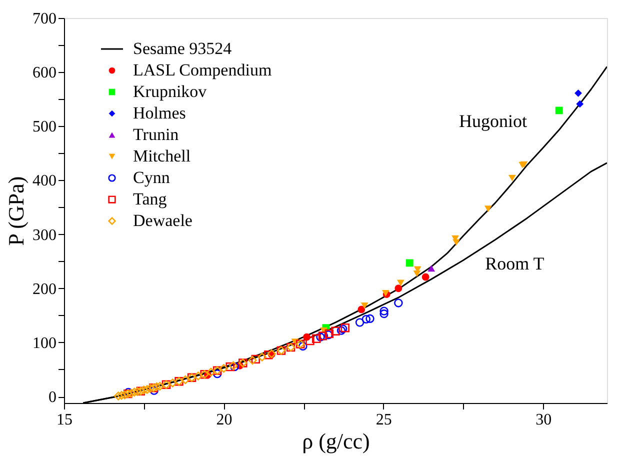 This screenshot has height=462, width=643. I want to click on x-tick-label: 25, so click(384, 420).